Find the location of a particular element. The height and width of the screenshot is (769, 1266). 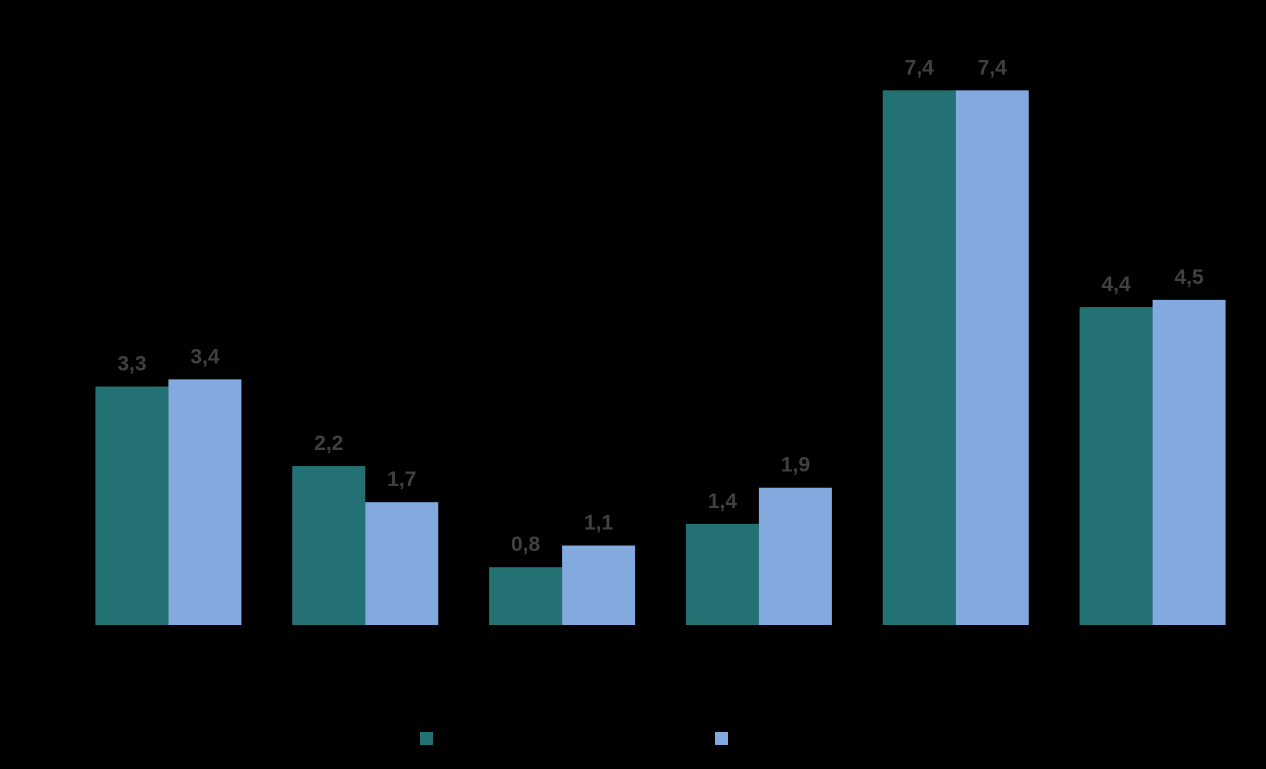

value-label: 1,7 is located at coordinates (401, 479).